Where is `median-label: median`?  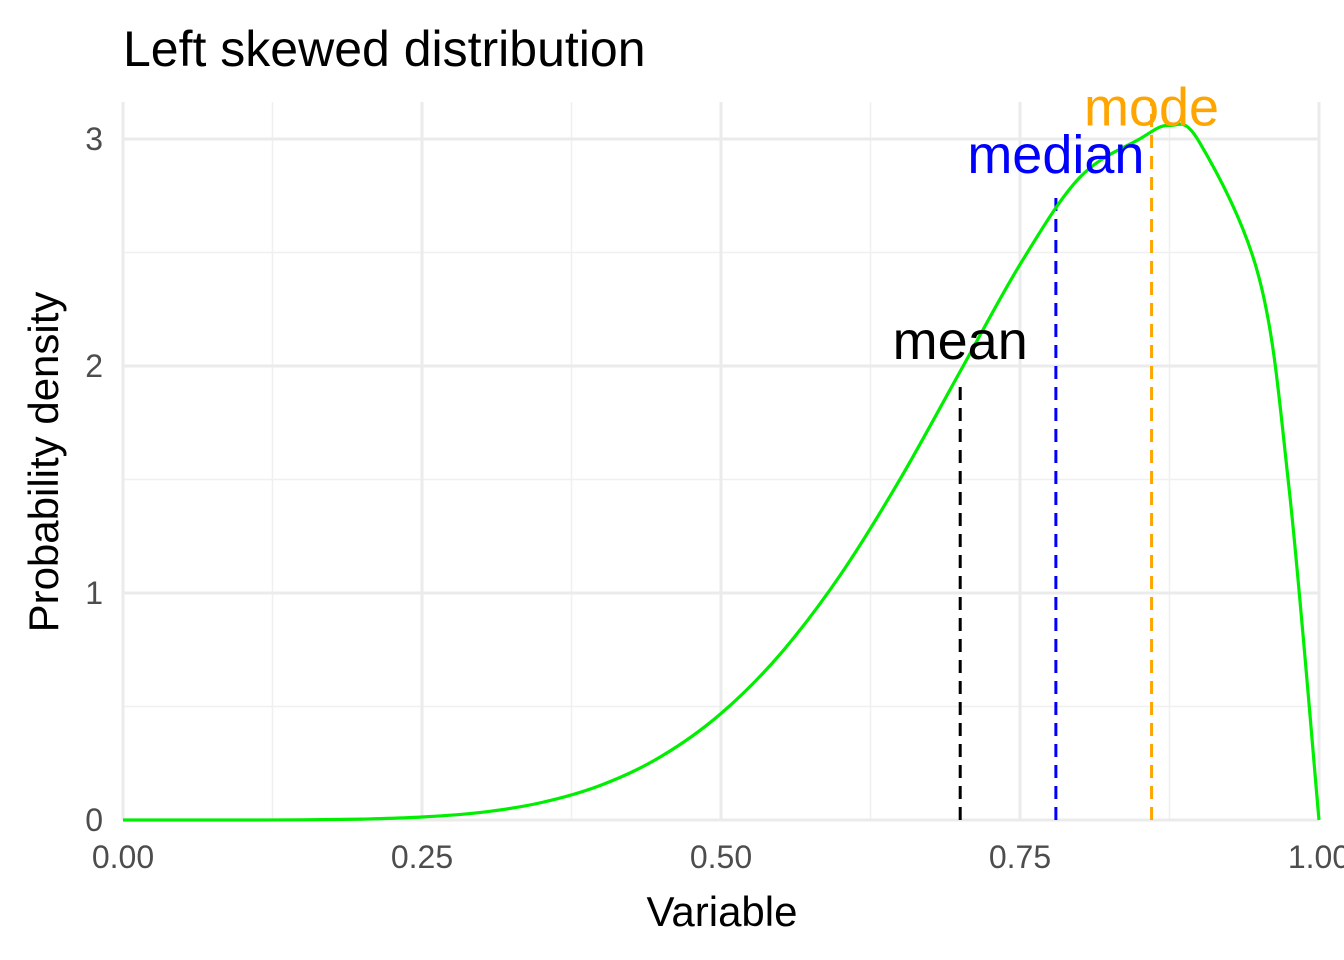 median-label: median is located at coordinates (1055, 155).